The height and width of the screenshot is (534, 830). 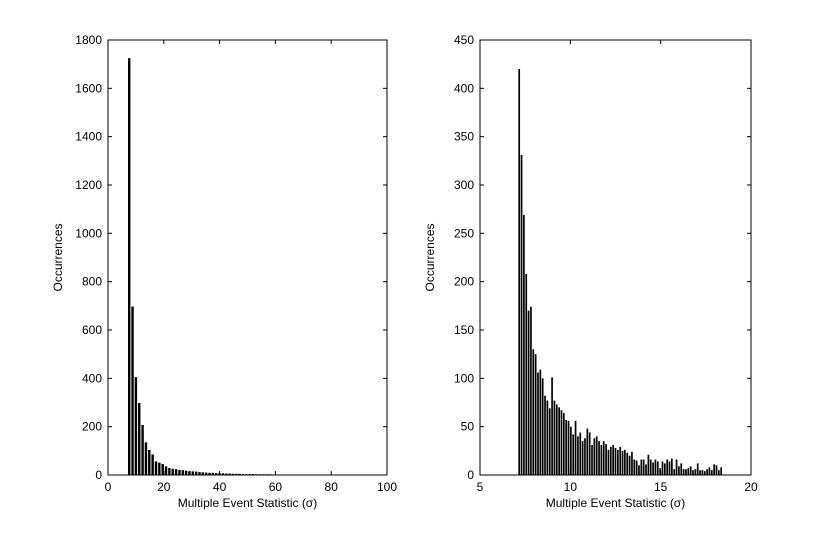 What do you see at coordinates (247, 503) in the screenshot?
I see `x-axis-label: Multiple Event Statistic (σ)` at bounding box center [247, 503].